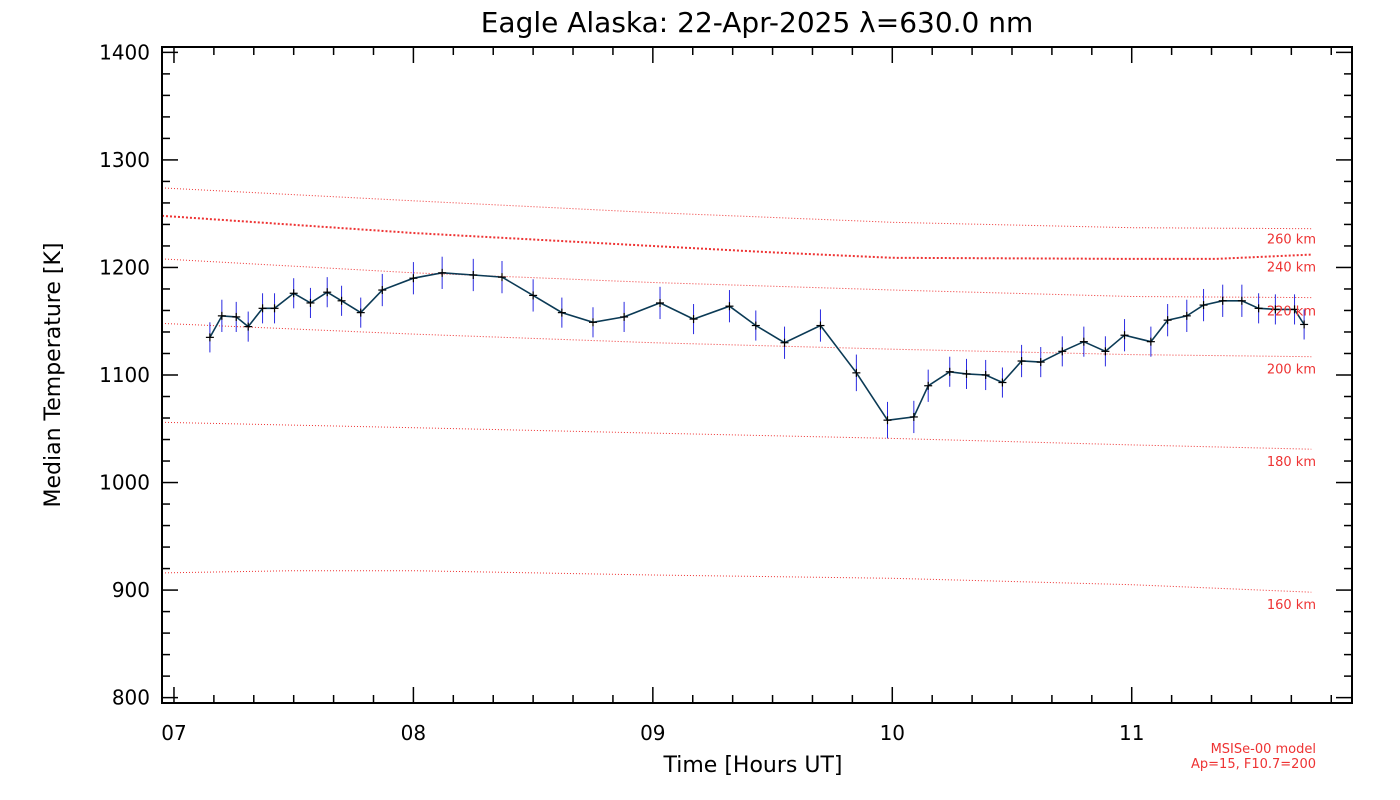 The width and height of the screenshot is (1400, 800). What do you see at coordinates (736, 581) in the screenshot?
I see `model-curve-160-km` at bounding box center [736, 581].